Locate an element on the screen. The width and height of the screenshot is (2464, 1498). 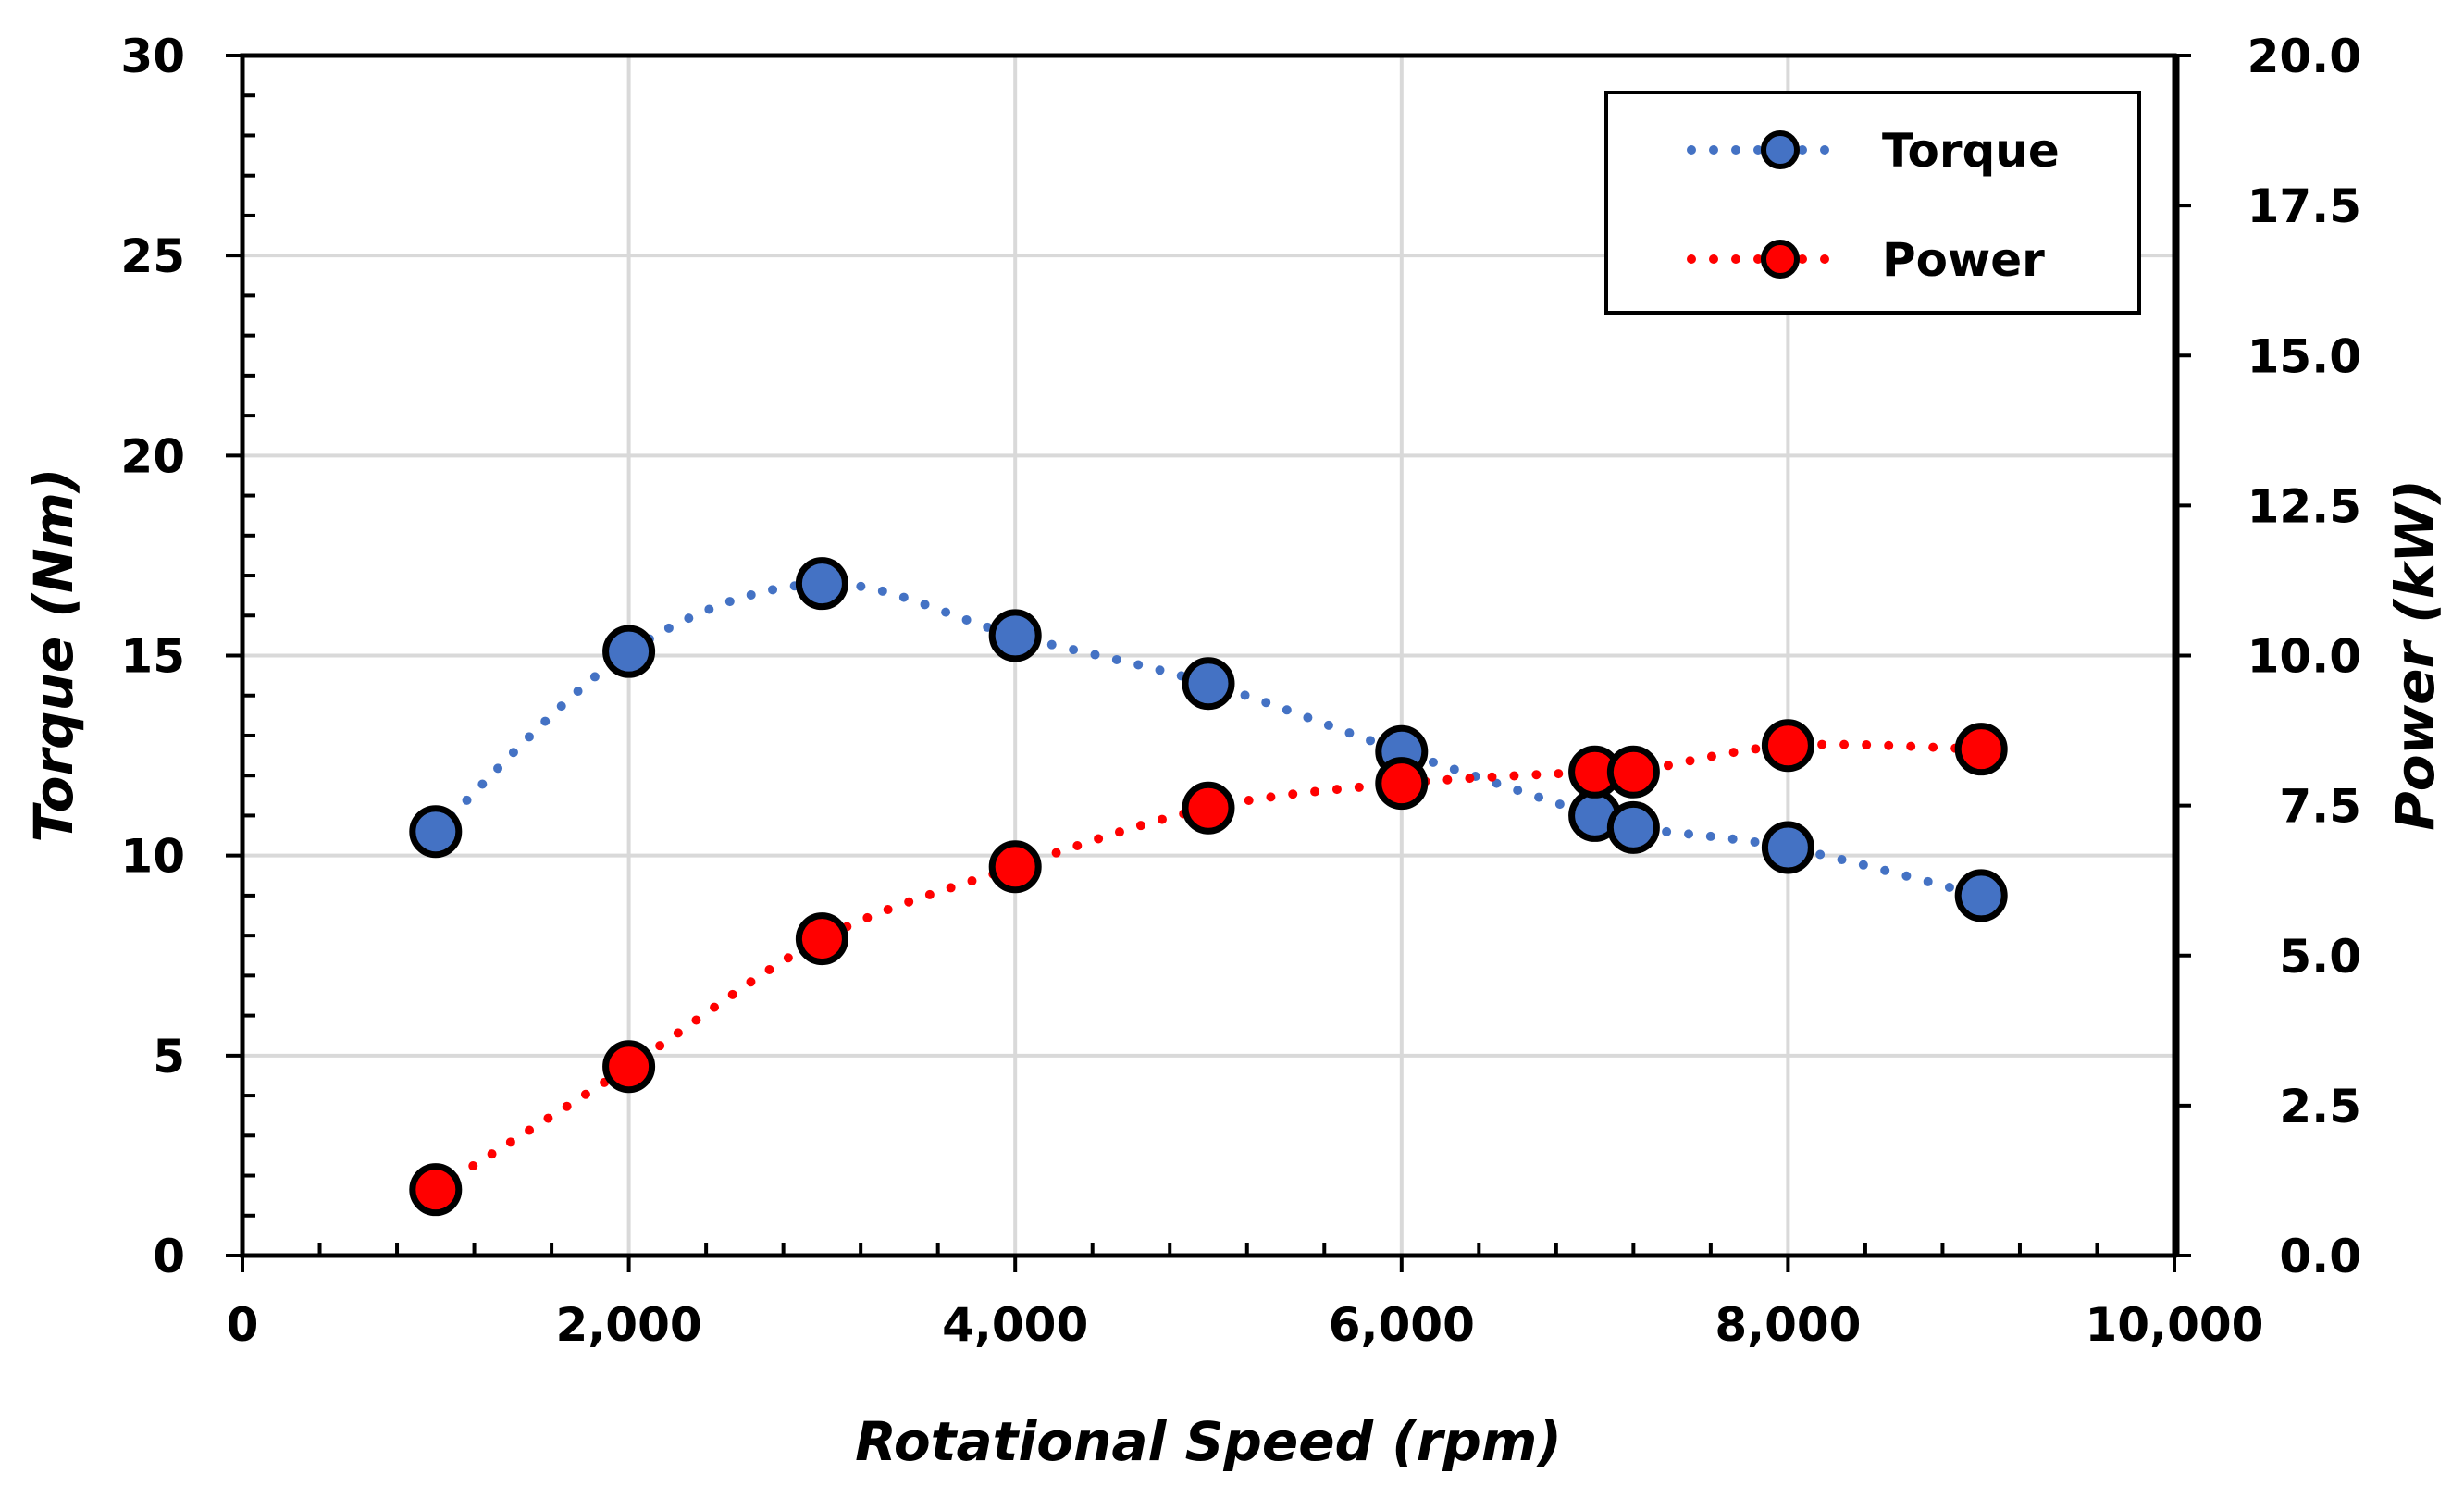
y2-tick-label: 12.5 is located at coordinates (2304, 506).